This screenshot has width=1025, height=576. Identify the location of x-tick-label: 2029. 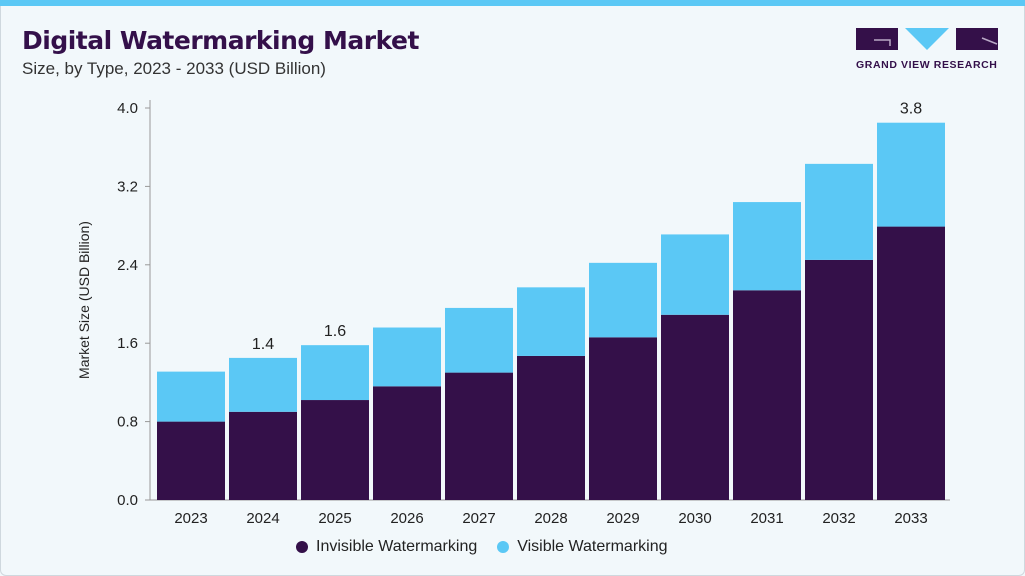
(622, 518).